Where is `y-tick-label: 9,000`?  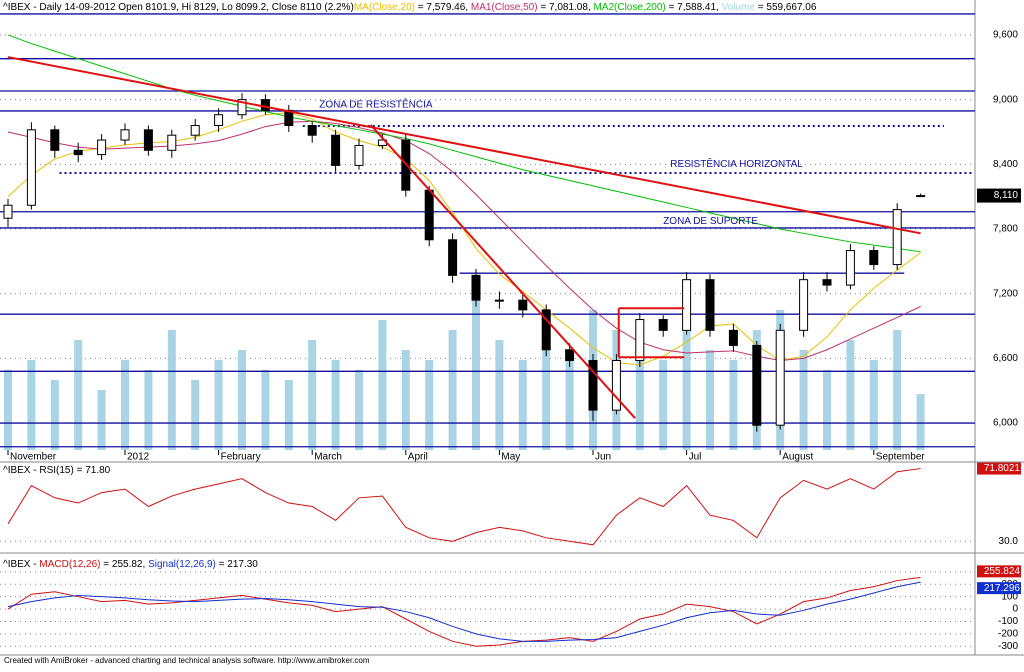 y-tick-label: 9,000 is located at coordinates (1005, 99).